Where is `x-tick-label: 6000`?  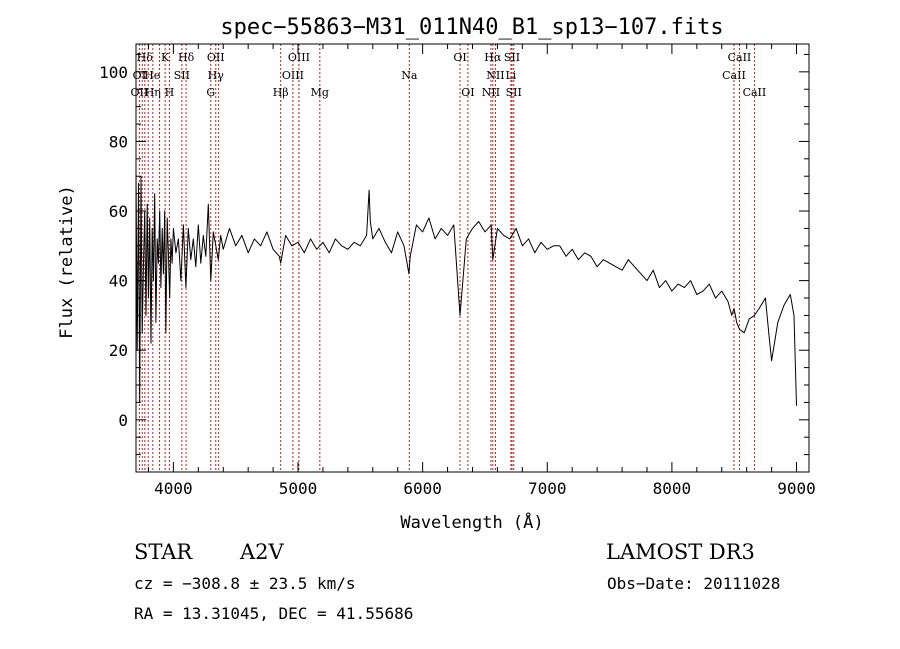
x-tick-label: 6000 is located at coordinates (422, 488).